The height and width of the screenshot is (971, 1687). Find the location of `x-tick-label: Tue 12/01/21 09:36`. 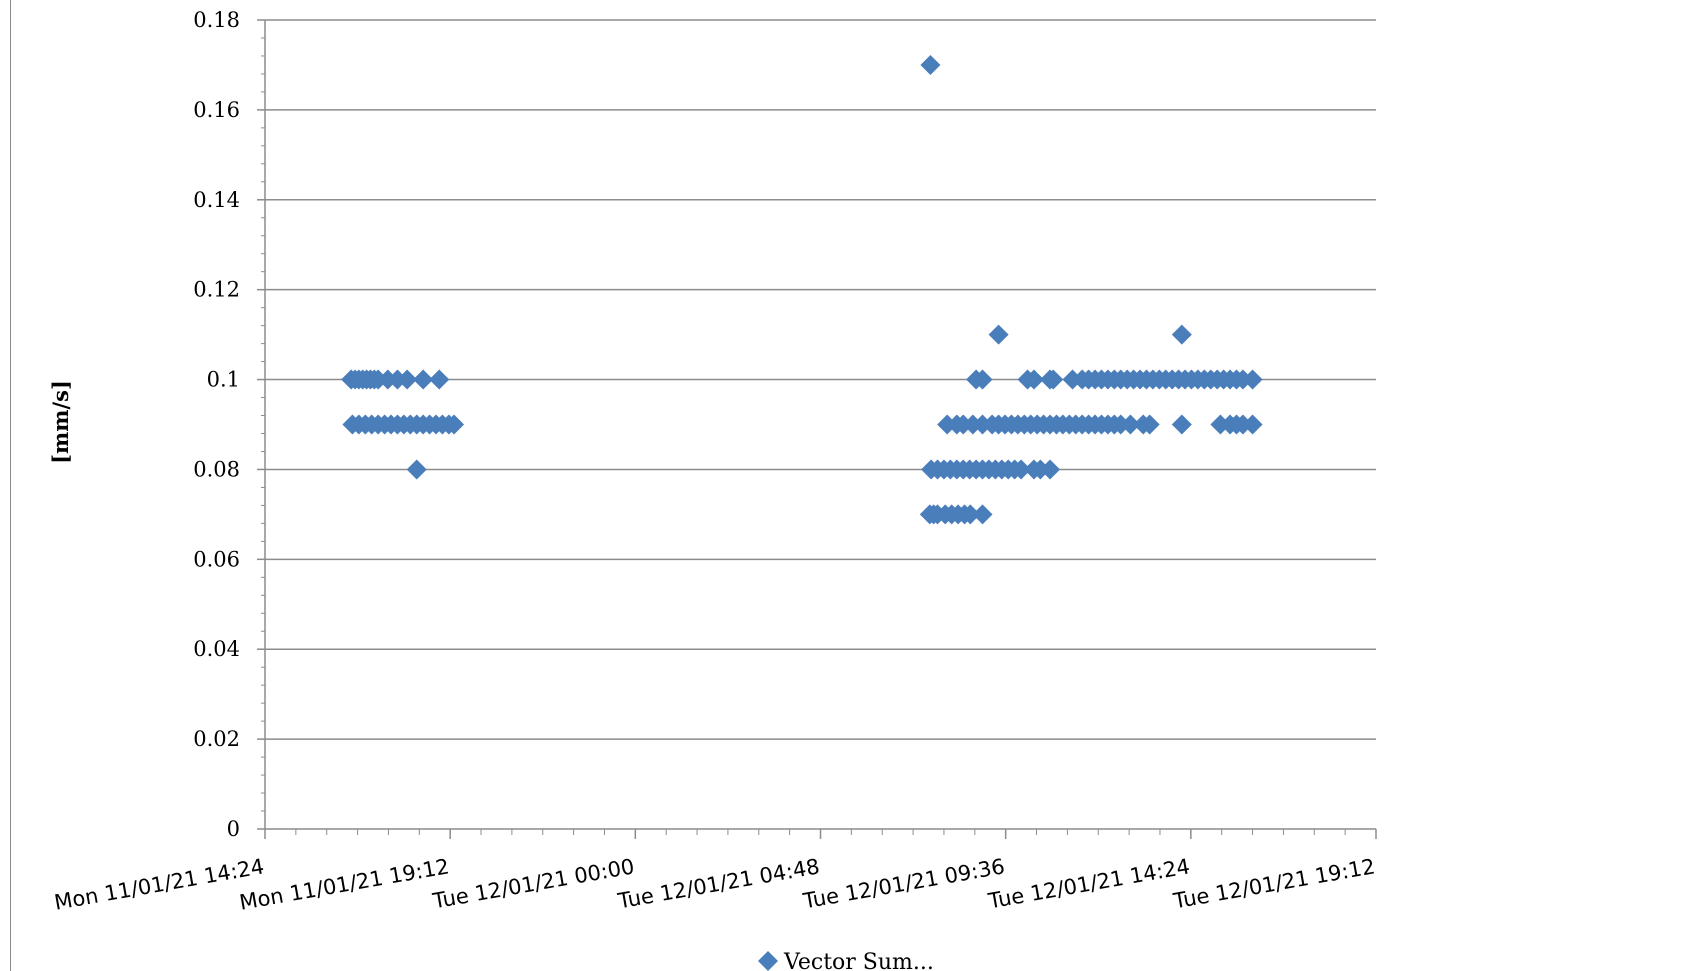

x-tick-label: Tue 12/01/21 09:36 is located at coordinates (903, 883).